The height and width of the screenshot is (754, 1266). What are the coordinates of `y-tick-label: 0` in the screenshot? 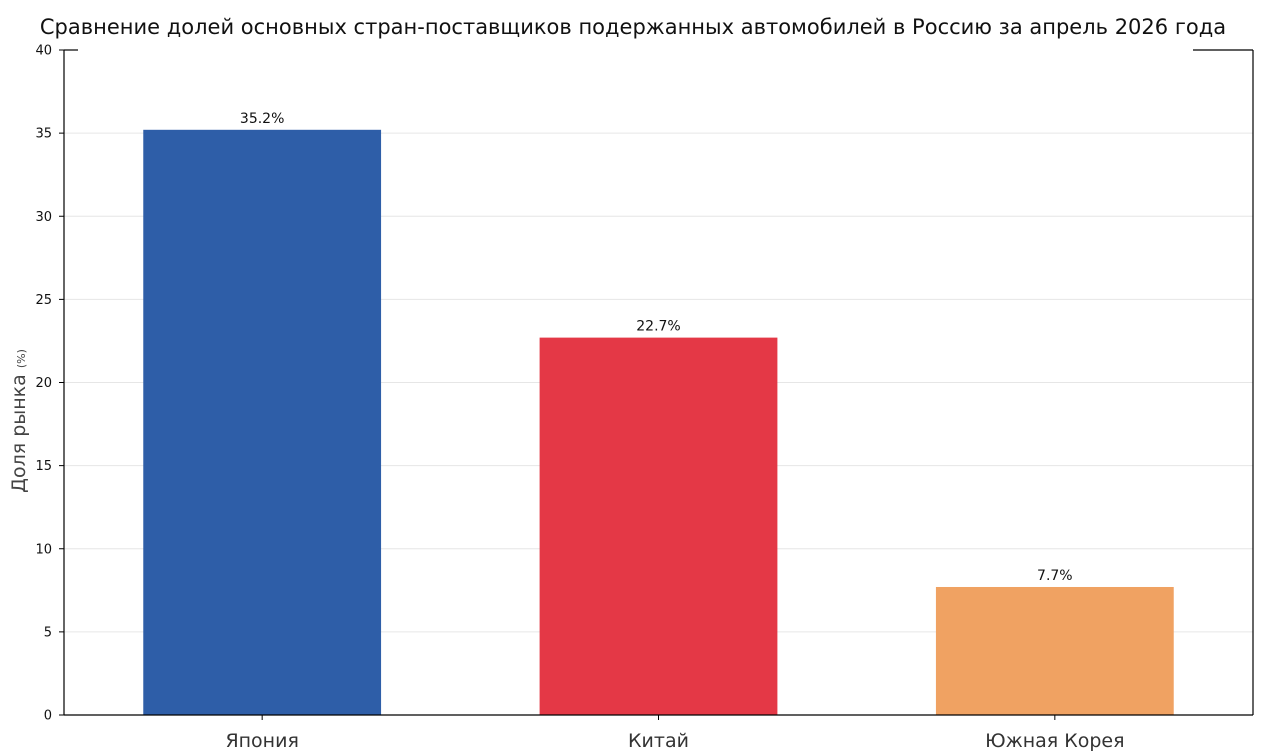 It's located at (48, 716).